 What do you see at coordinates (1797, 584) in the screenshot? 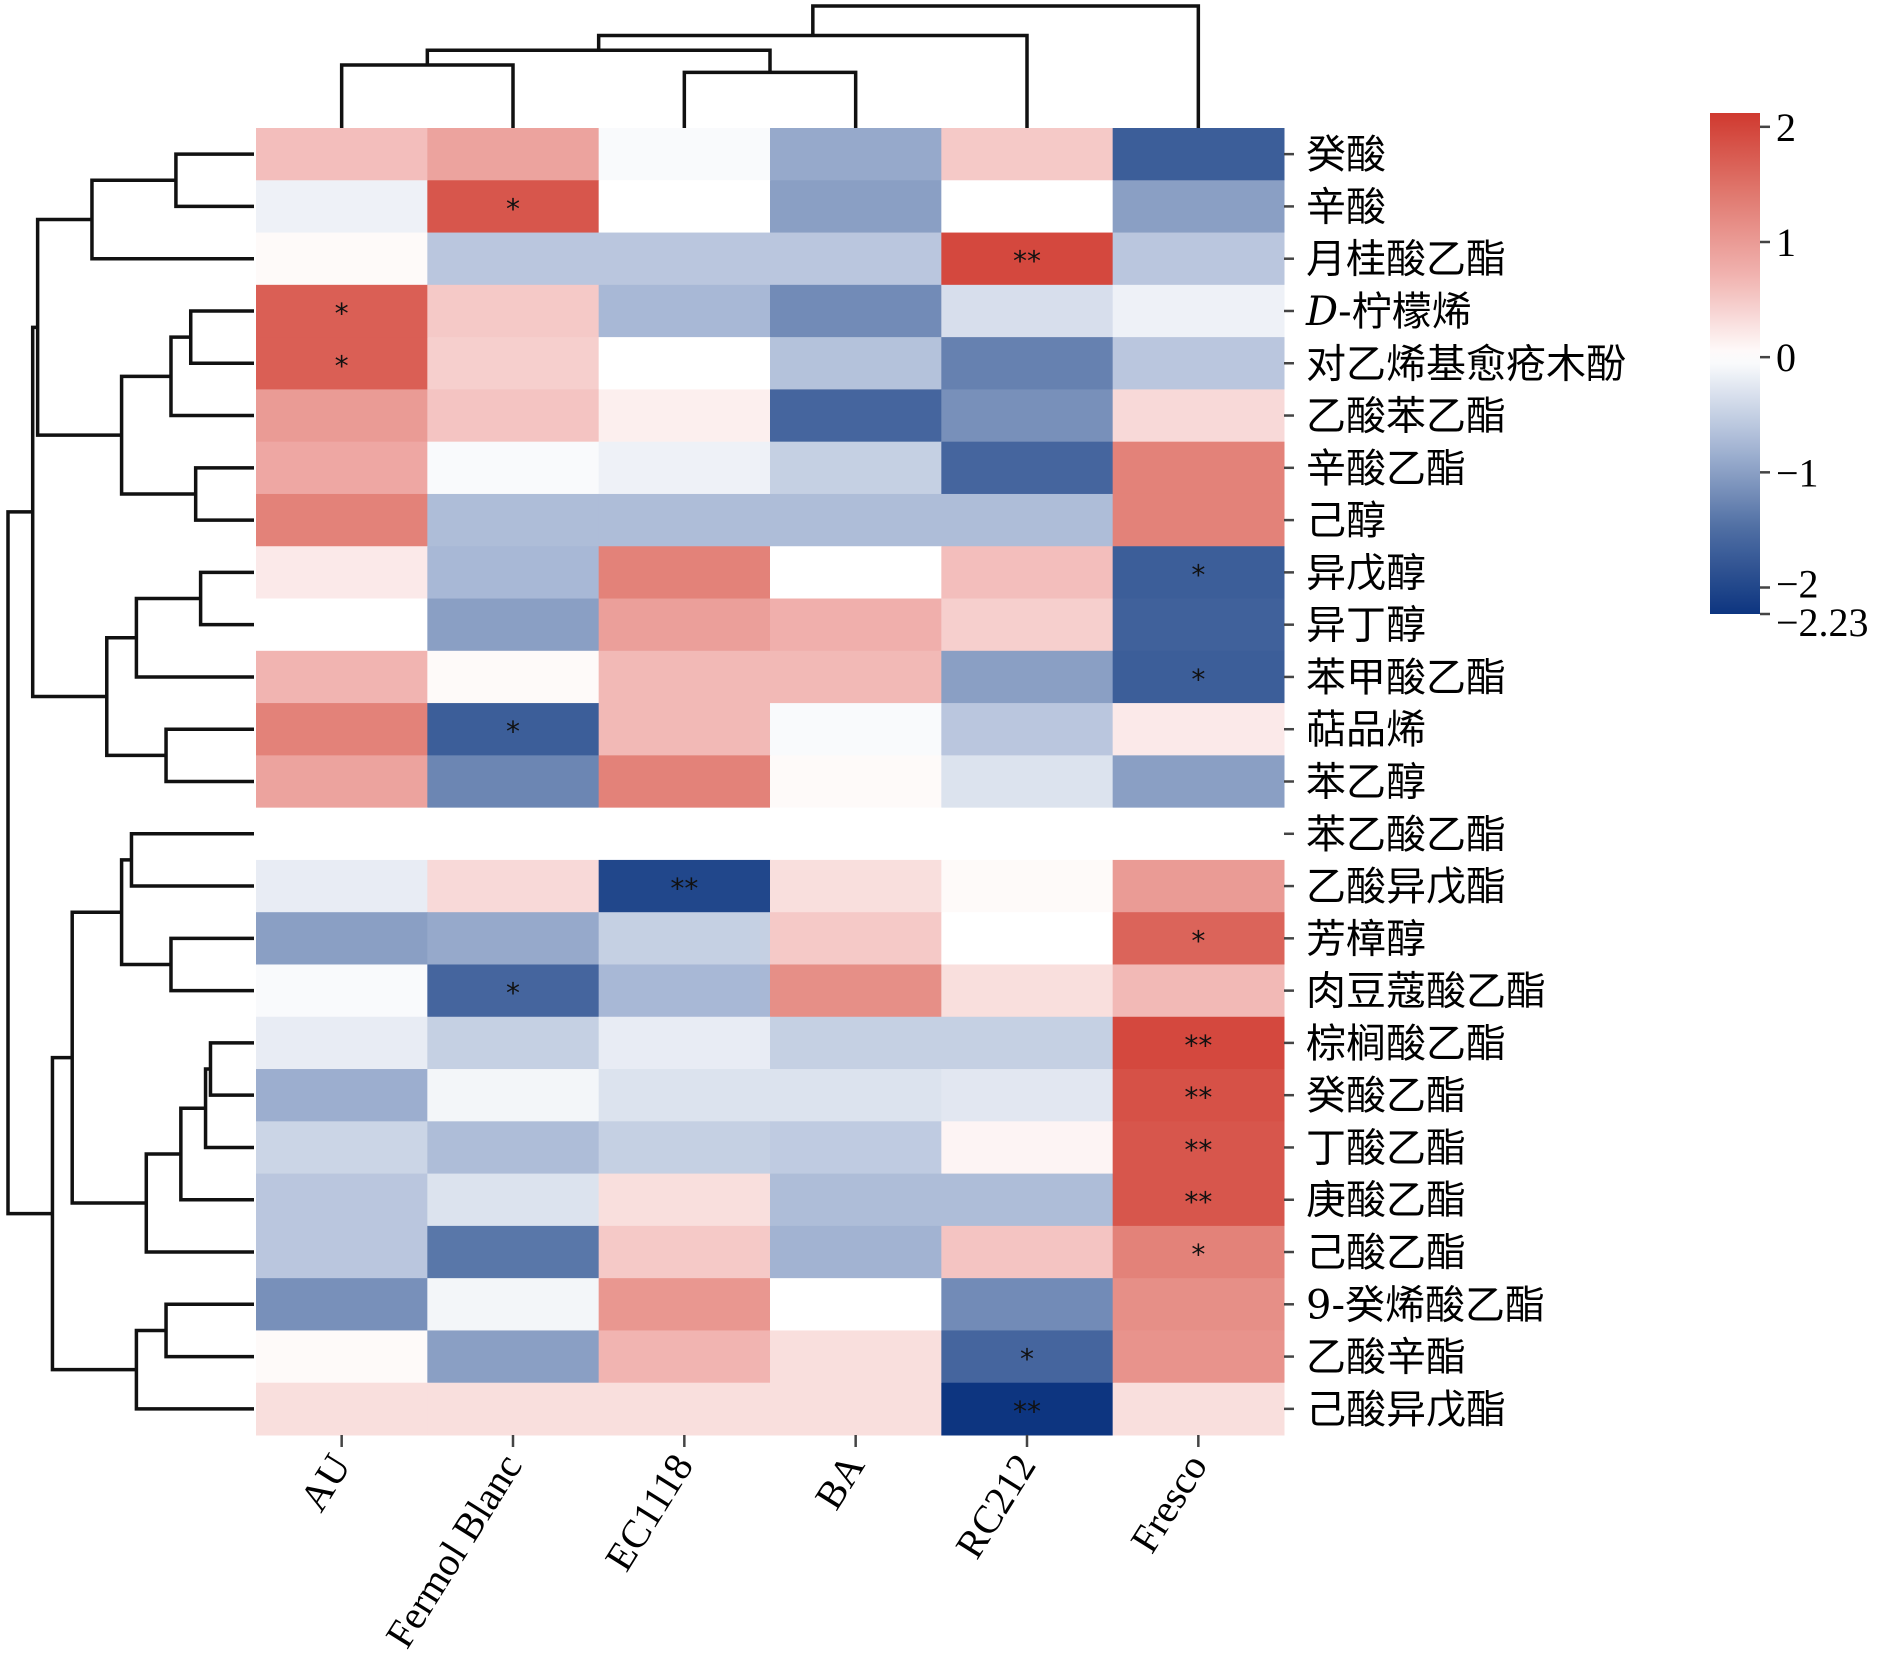
I see `colorbar-tick-label: −2` at bounding box center [1797, 584].